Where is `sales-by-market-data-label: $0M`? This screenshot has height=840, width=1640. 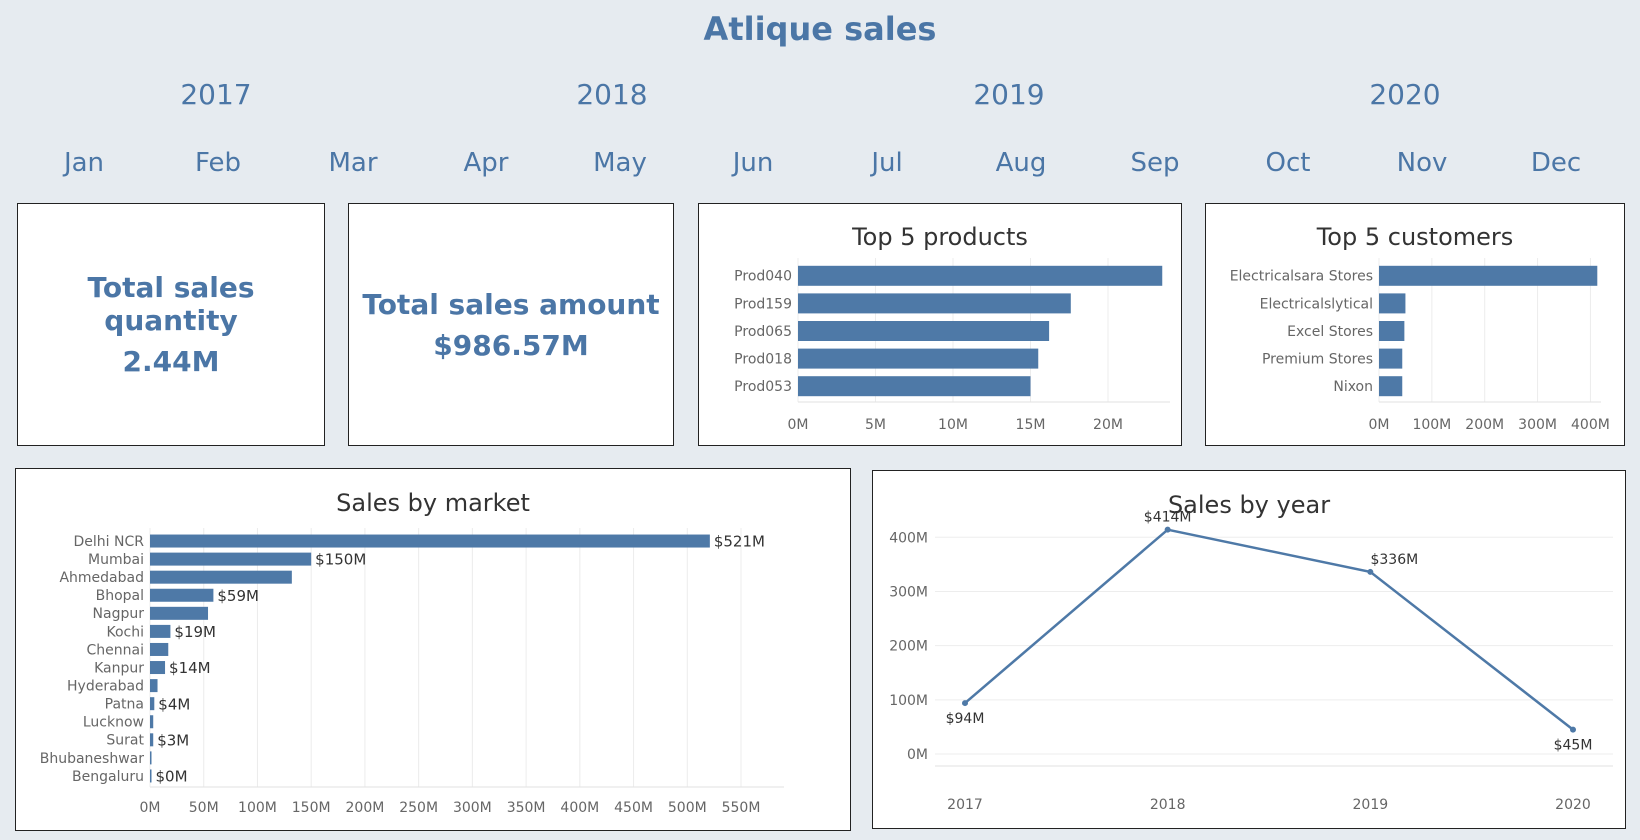 sales-by-market-data-label: $0M is located at coordinates (172, 777).